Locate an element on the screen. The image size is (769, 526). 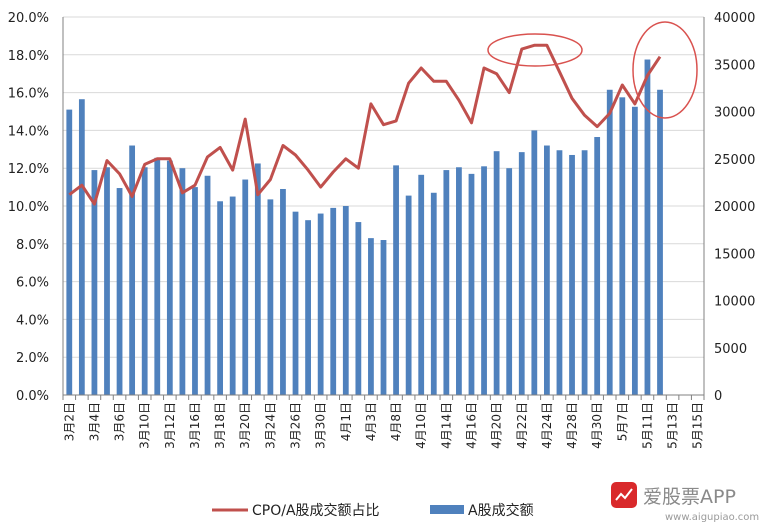
legend-line-label: CPO/A股成交额占比 is located at coordinates (316, 510).